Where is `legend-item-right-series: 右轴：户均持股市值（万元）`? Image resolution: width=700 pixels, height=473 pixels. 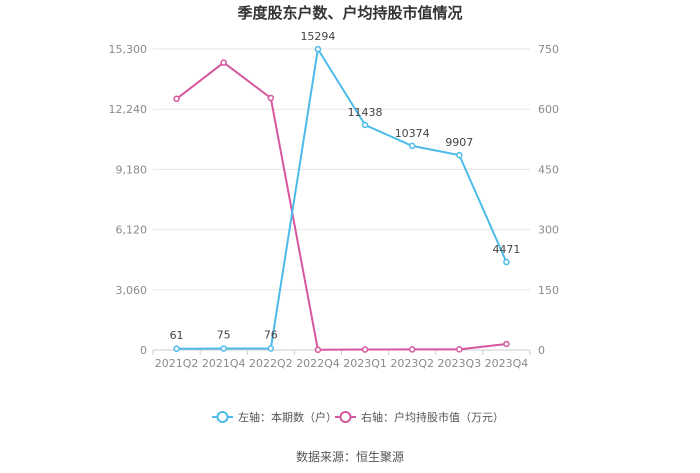 legend-item-right-series: 右轴：户均持股市值（万元） is located at coordinates (419, 417).